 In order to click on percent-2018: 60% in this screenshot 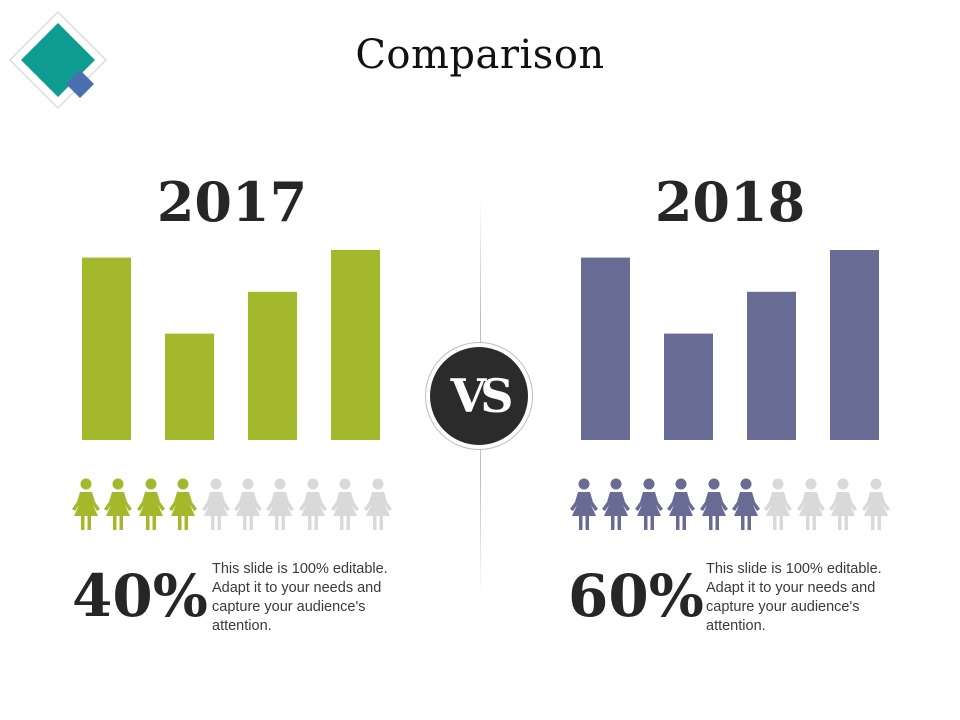, I will do `click(636, 596)`.